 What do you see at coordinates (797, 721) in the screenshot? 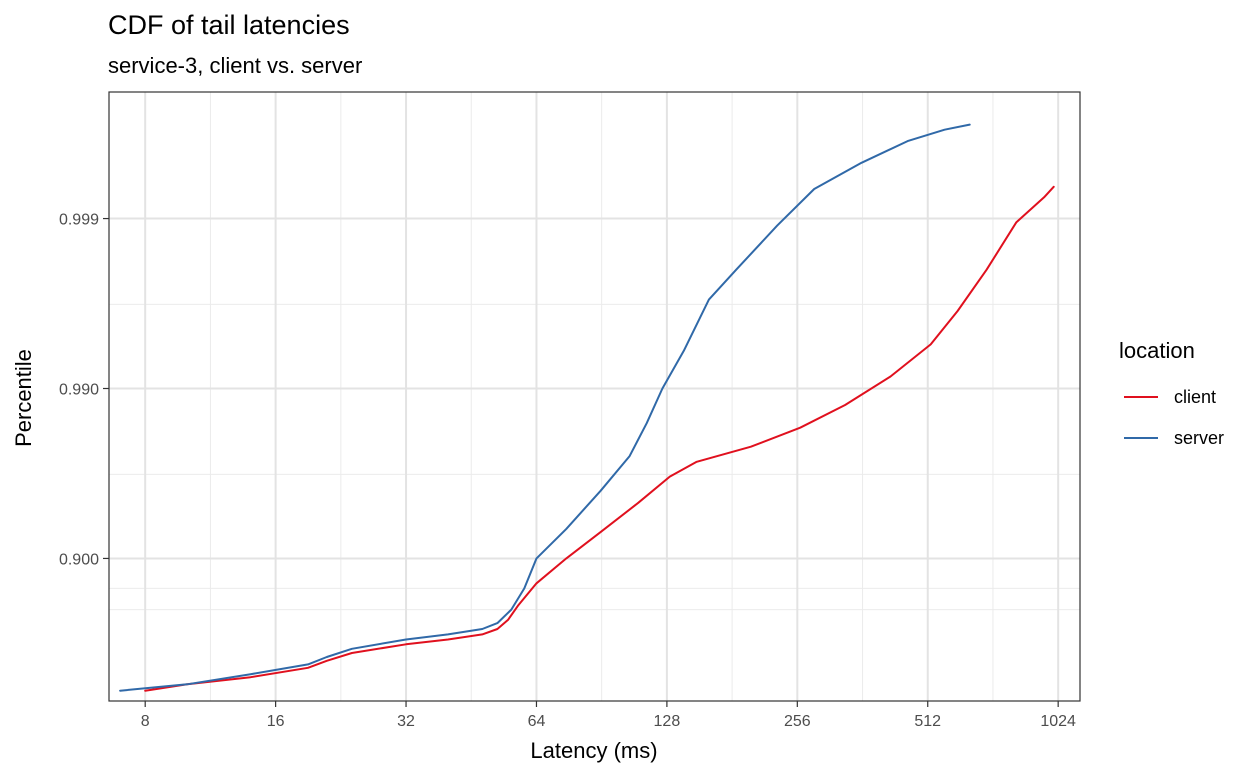
I see `x-tick-label: 256` at bounding box center [797, 721].